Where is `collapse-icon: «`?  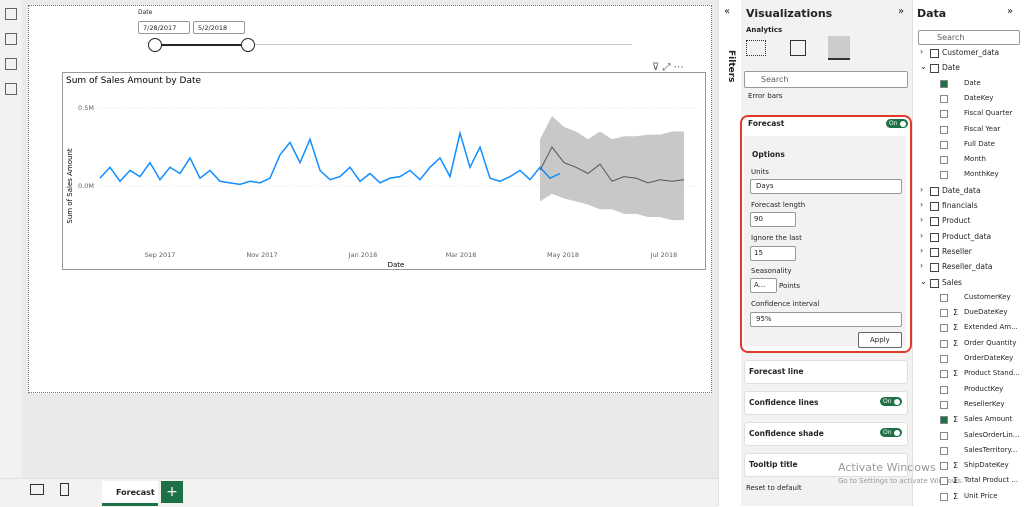 collapse-icon: « is located at coordinates (727, 11).